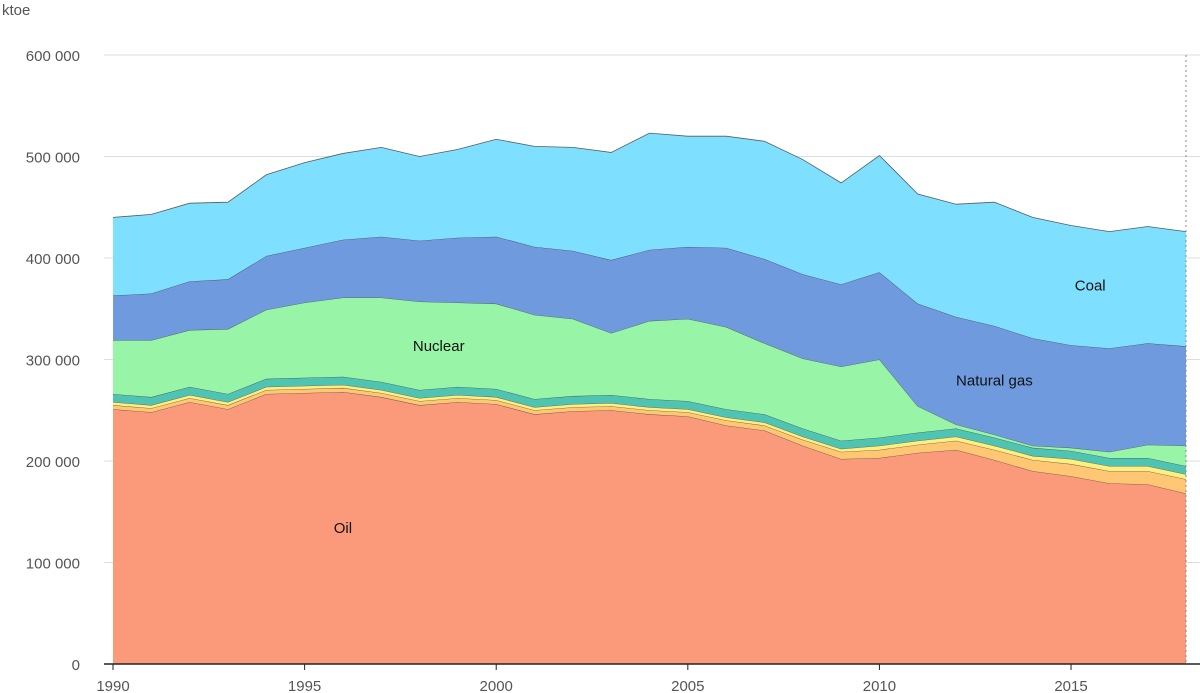  Describe the element at coordinates (304, 685) in the screenshot. I see `x-tick-label: 1995` at that location.